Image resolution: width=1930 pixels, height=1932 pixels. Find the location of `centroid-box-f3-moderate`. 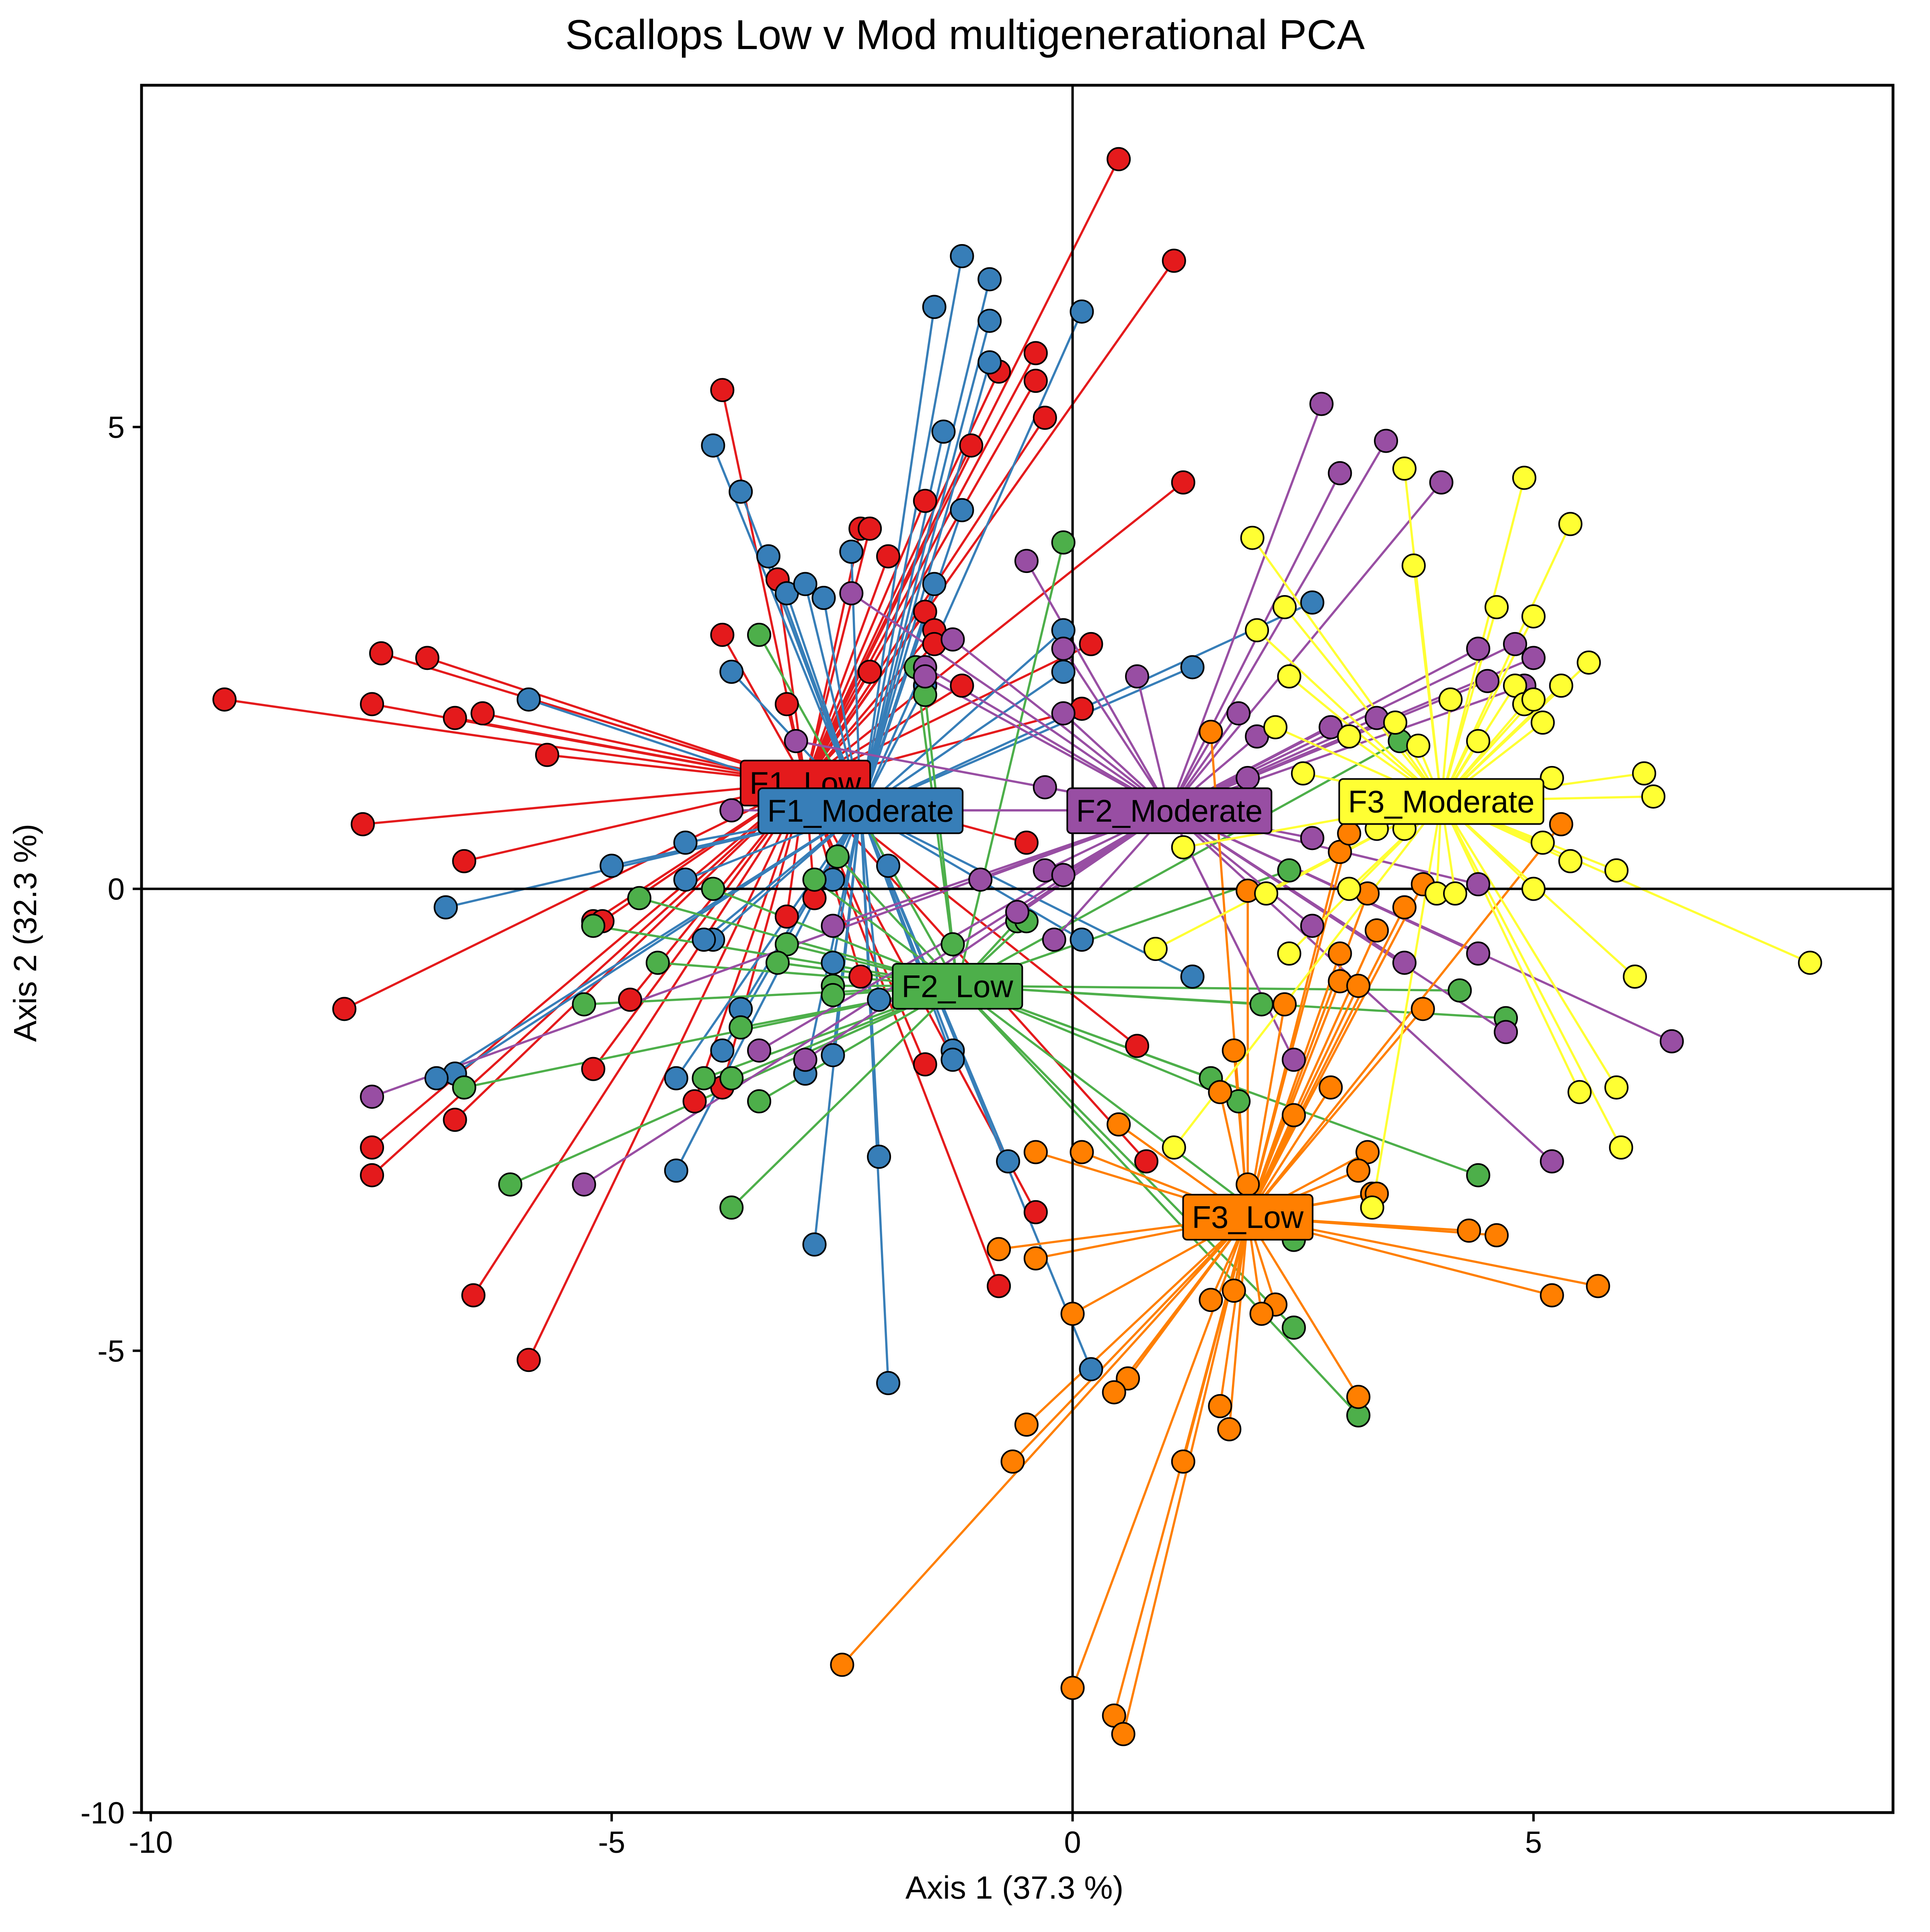

centroid-box-f3-moderate is located at coordinates (1441, 801).